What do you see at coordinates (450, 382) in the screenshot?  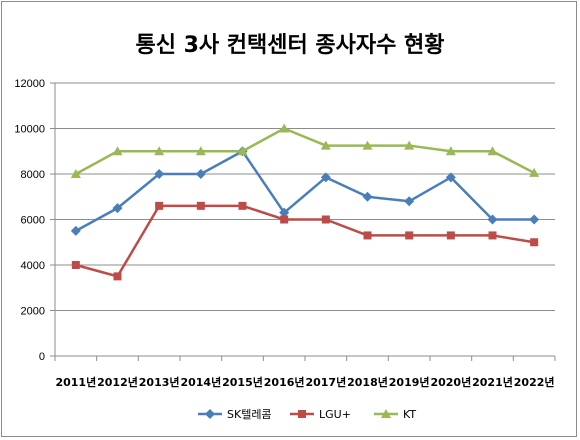 I see `x-tick-label: 2020년` at bounding box center [450, 382].